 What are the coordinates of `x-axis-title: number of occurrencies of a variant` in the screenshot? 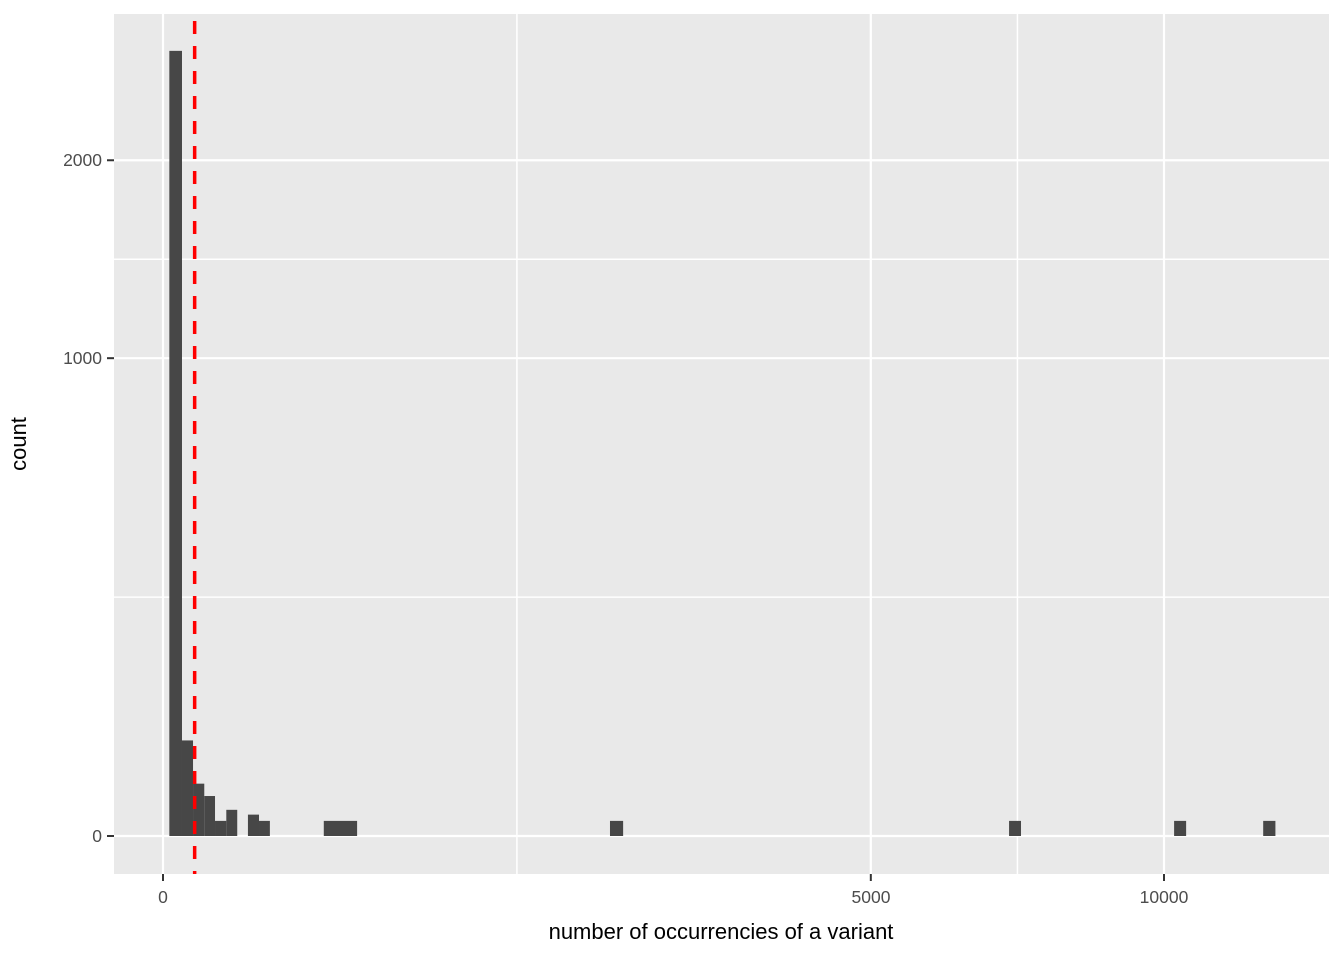 It's located at (721, 931).